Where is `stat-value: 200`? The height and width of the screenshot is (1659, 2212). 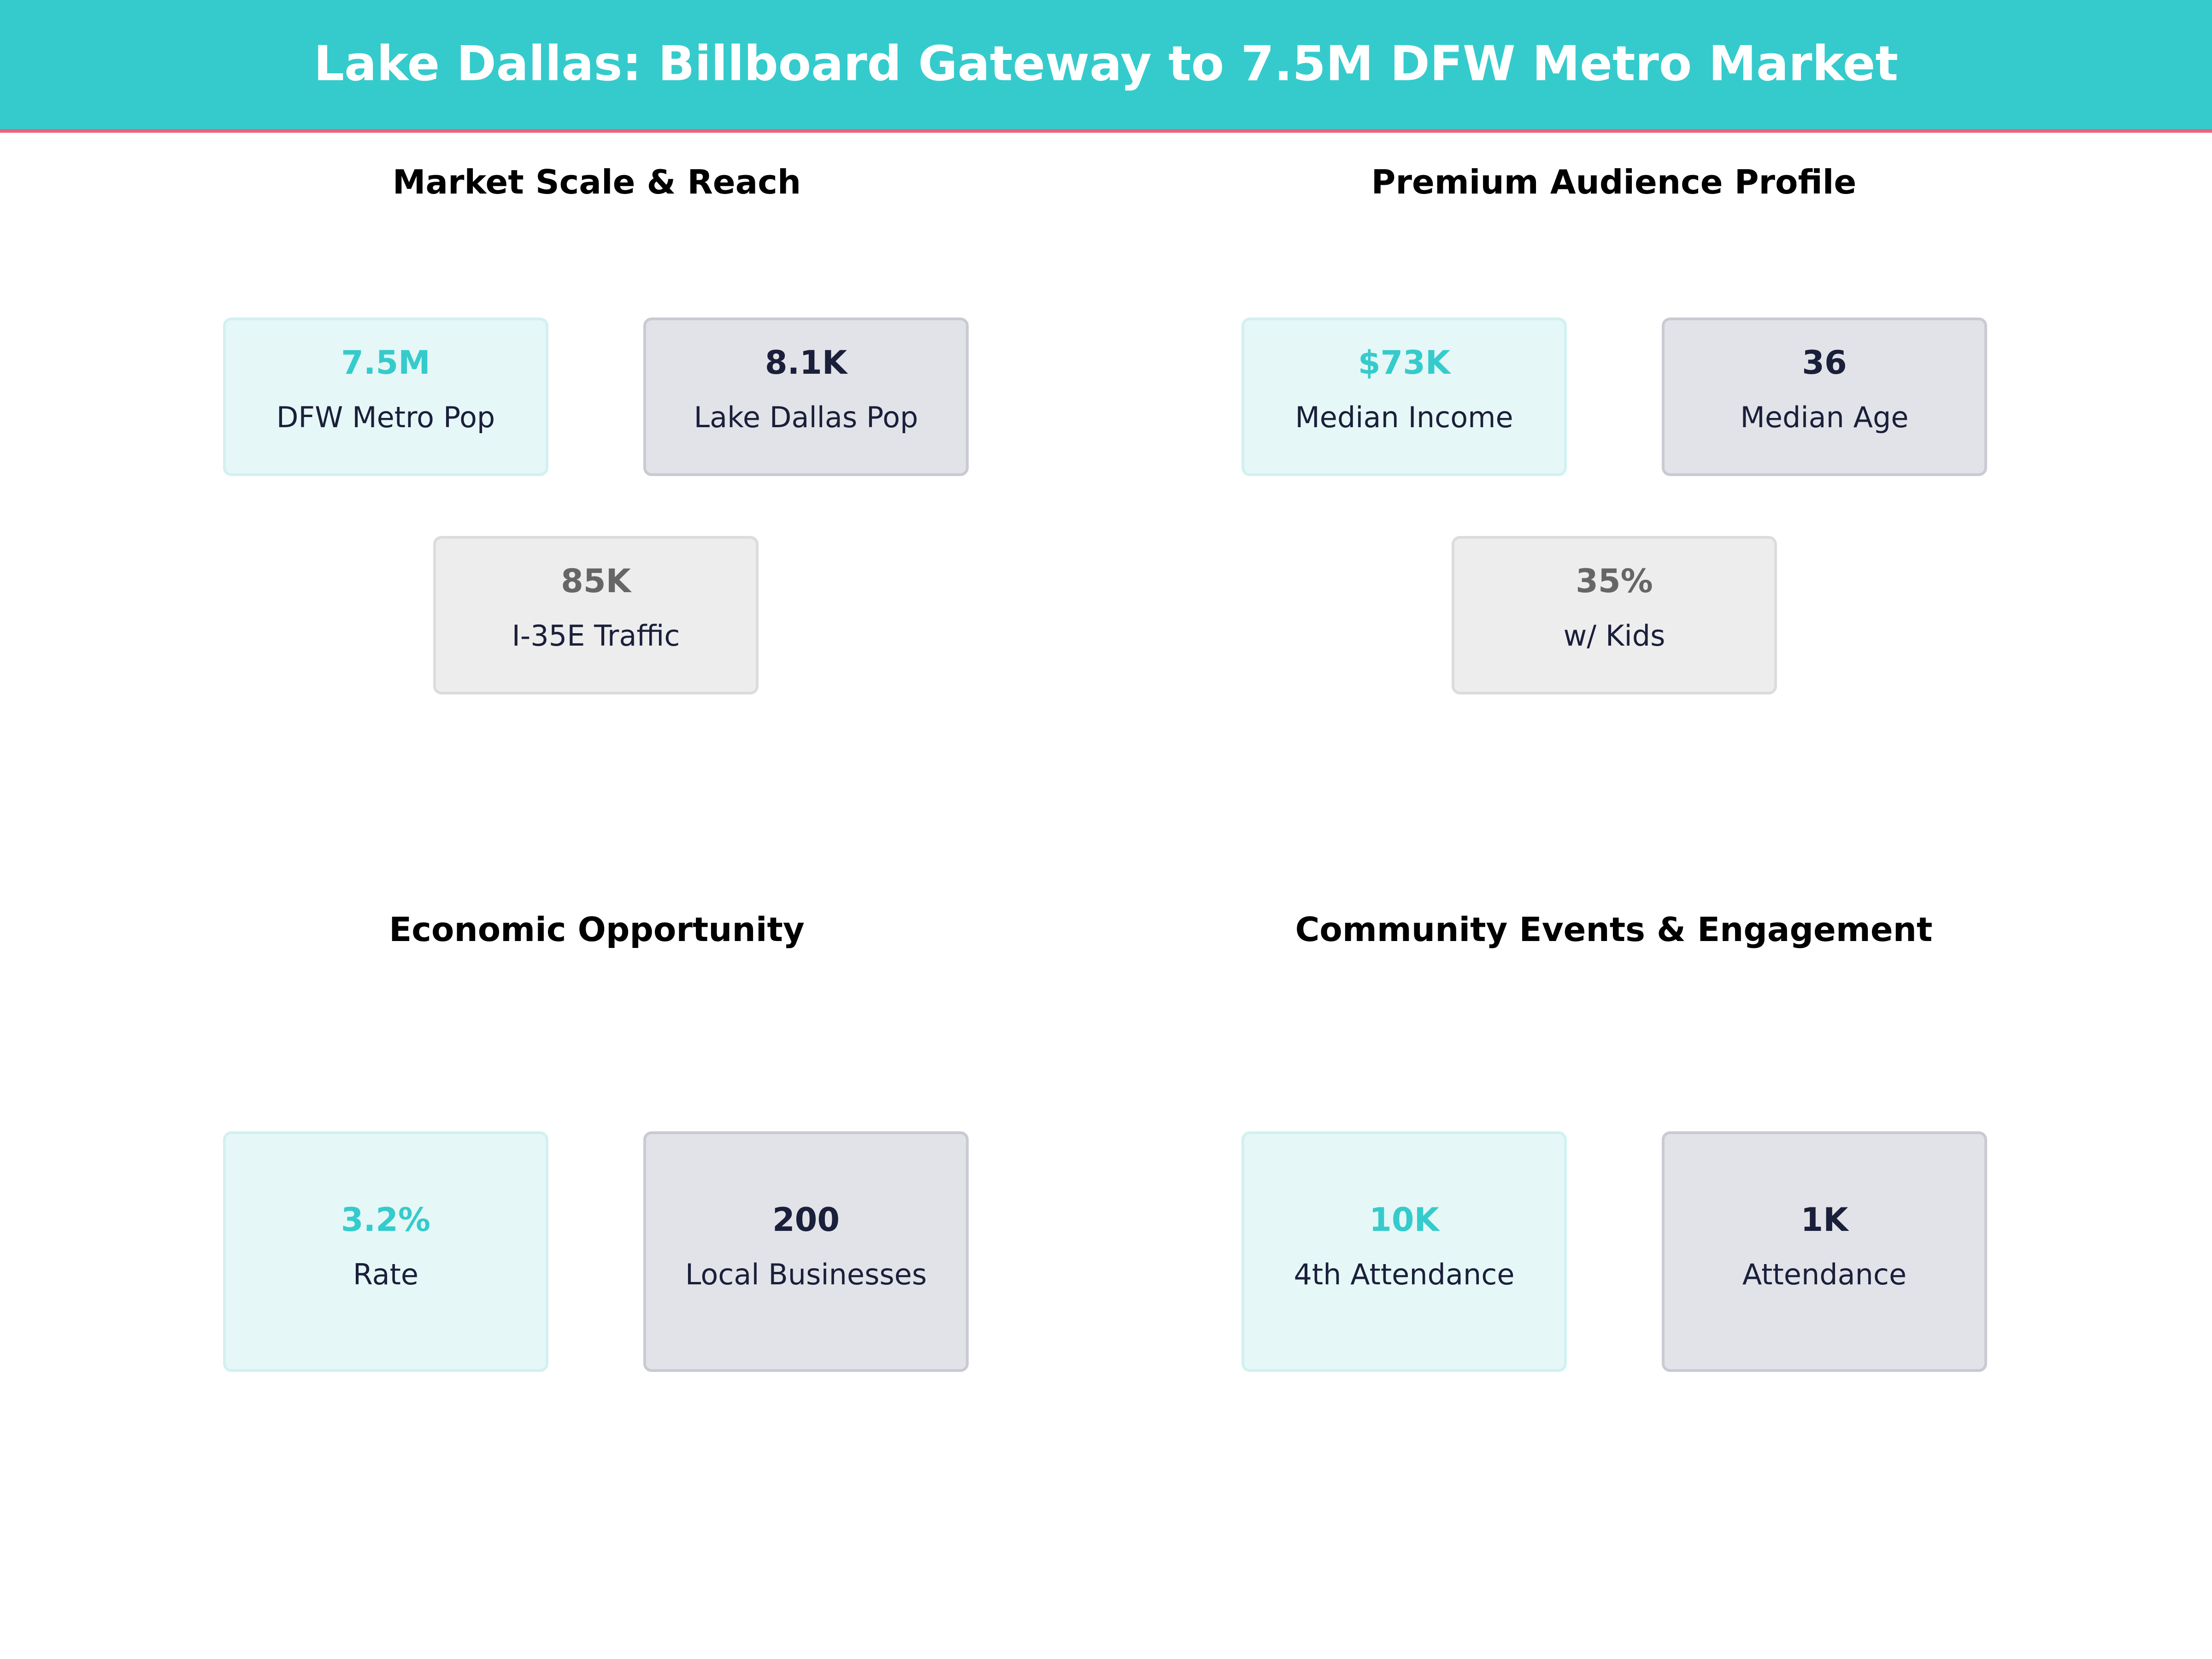 stat-value: 200 is located at coordinates (806, 1220).